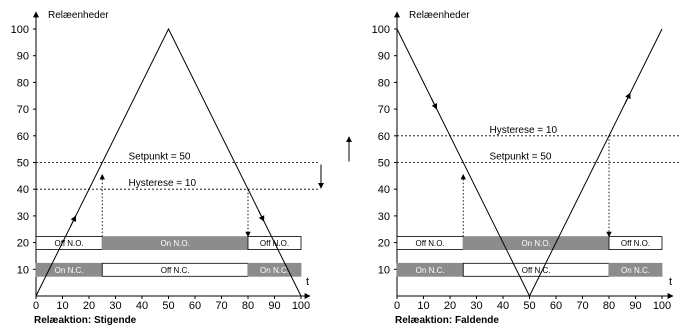  I want to click on hysteresis-arrows, so click(335, 162).